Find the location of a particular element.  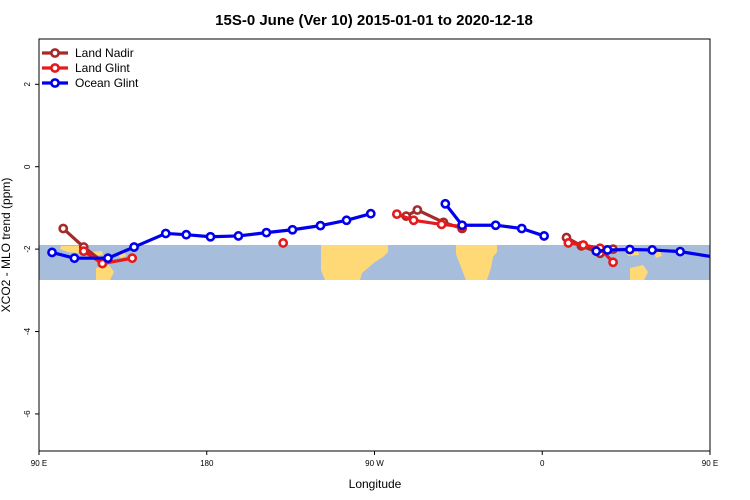

ocean-glint-line is located at coordinates (653, 253).